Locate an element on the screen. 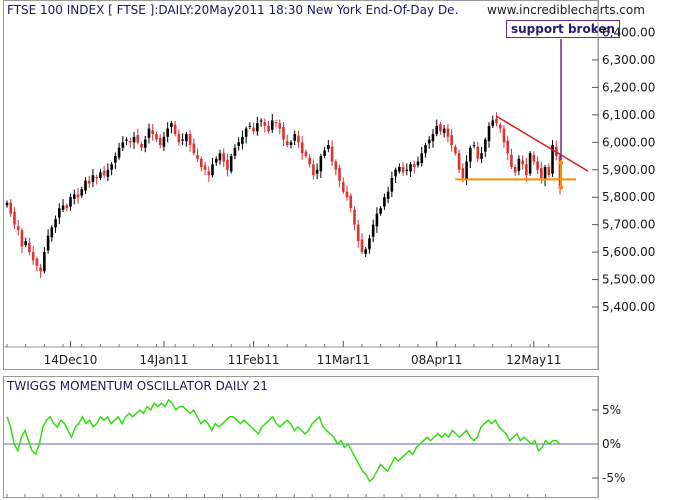  x-tick-label: 14Dec10 is located at coordinates (71, 360).